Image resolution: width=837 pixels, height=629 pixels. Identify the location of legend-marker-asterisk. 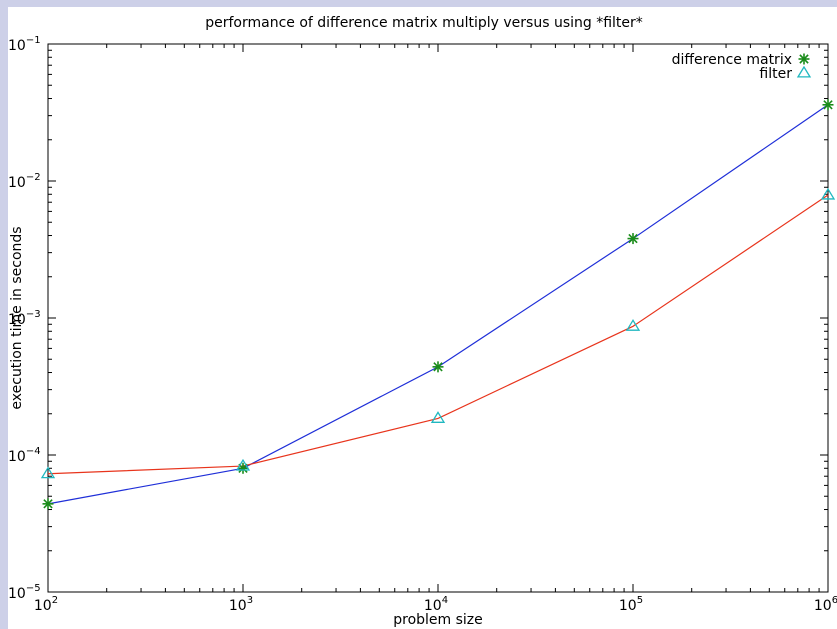
(804, 59).